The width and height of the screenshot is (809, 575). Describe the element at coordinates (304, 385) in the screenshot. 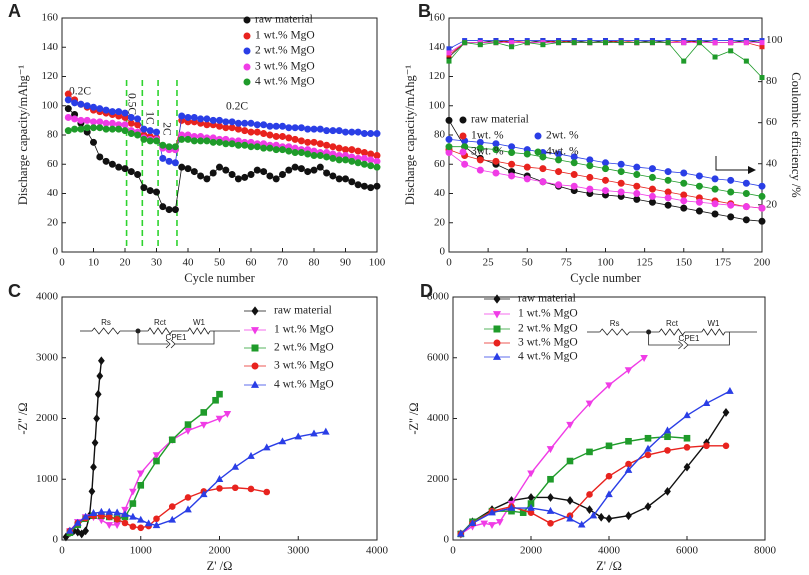

I see `legend-label: 4 wt.% MgO` at that location.